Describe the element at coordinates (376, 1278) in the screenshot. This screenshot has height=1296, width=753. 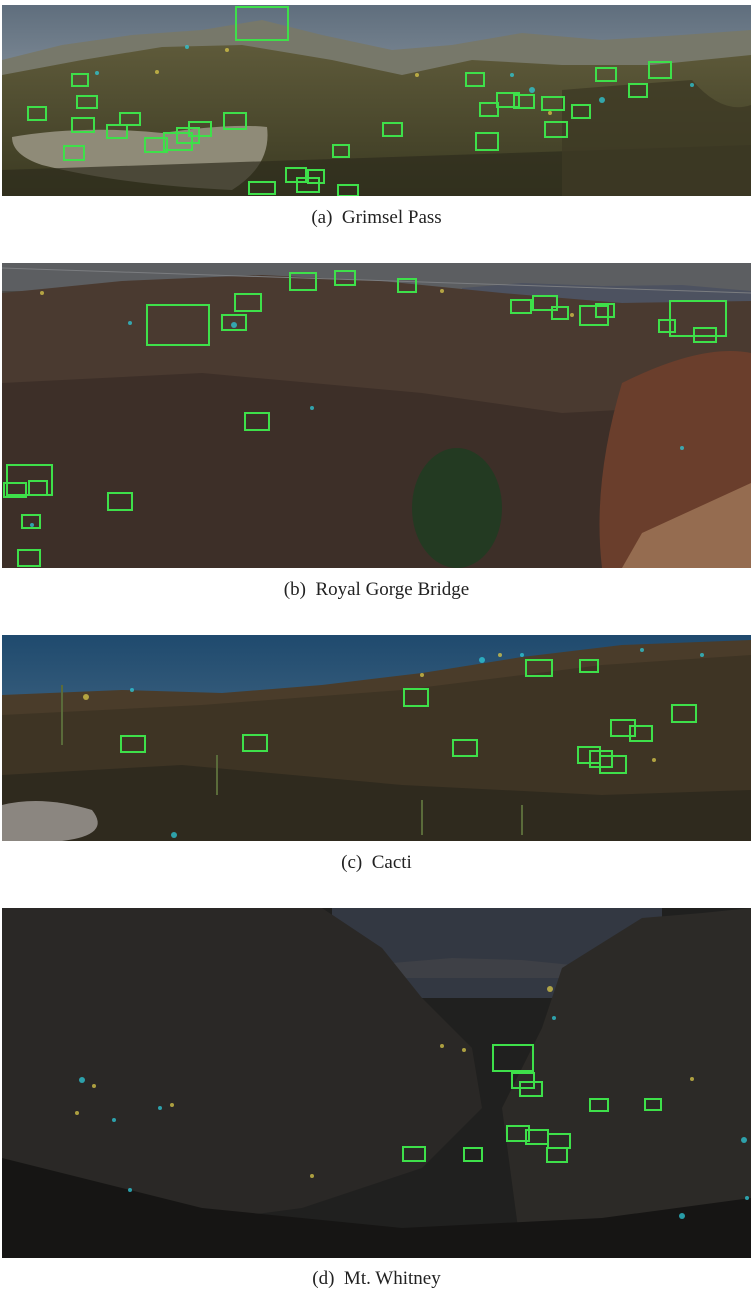
I see `caption-mt-whitney: (d) Mt. Whitney` at that location.